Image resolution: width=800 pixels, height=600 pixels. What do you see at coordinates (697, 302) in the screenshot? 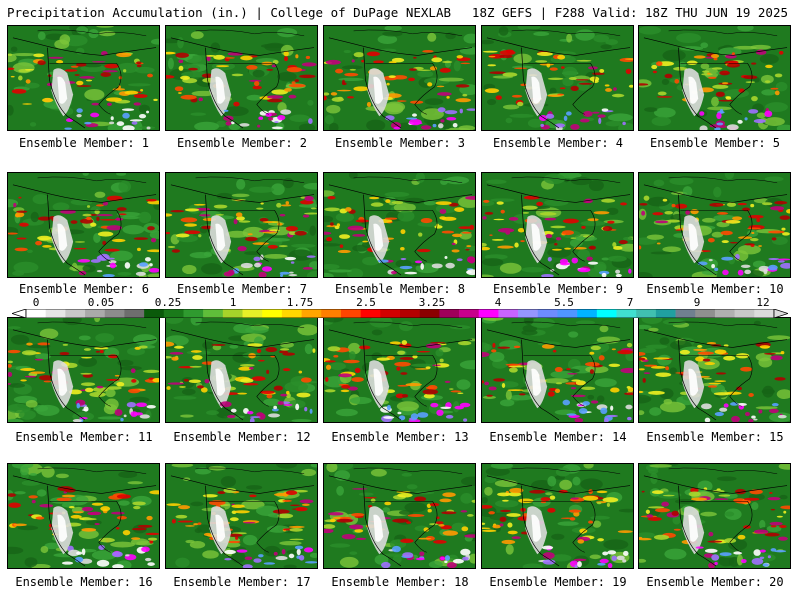
I see `colorbar-tick-label: 9` at bounding box center [697, 302].